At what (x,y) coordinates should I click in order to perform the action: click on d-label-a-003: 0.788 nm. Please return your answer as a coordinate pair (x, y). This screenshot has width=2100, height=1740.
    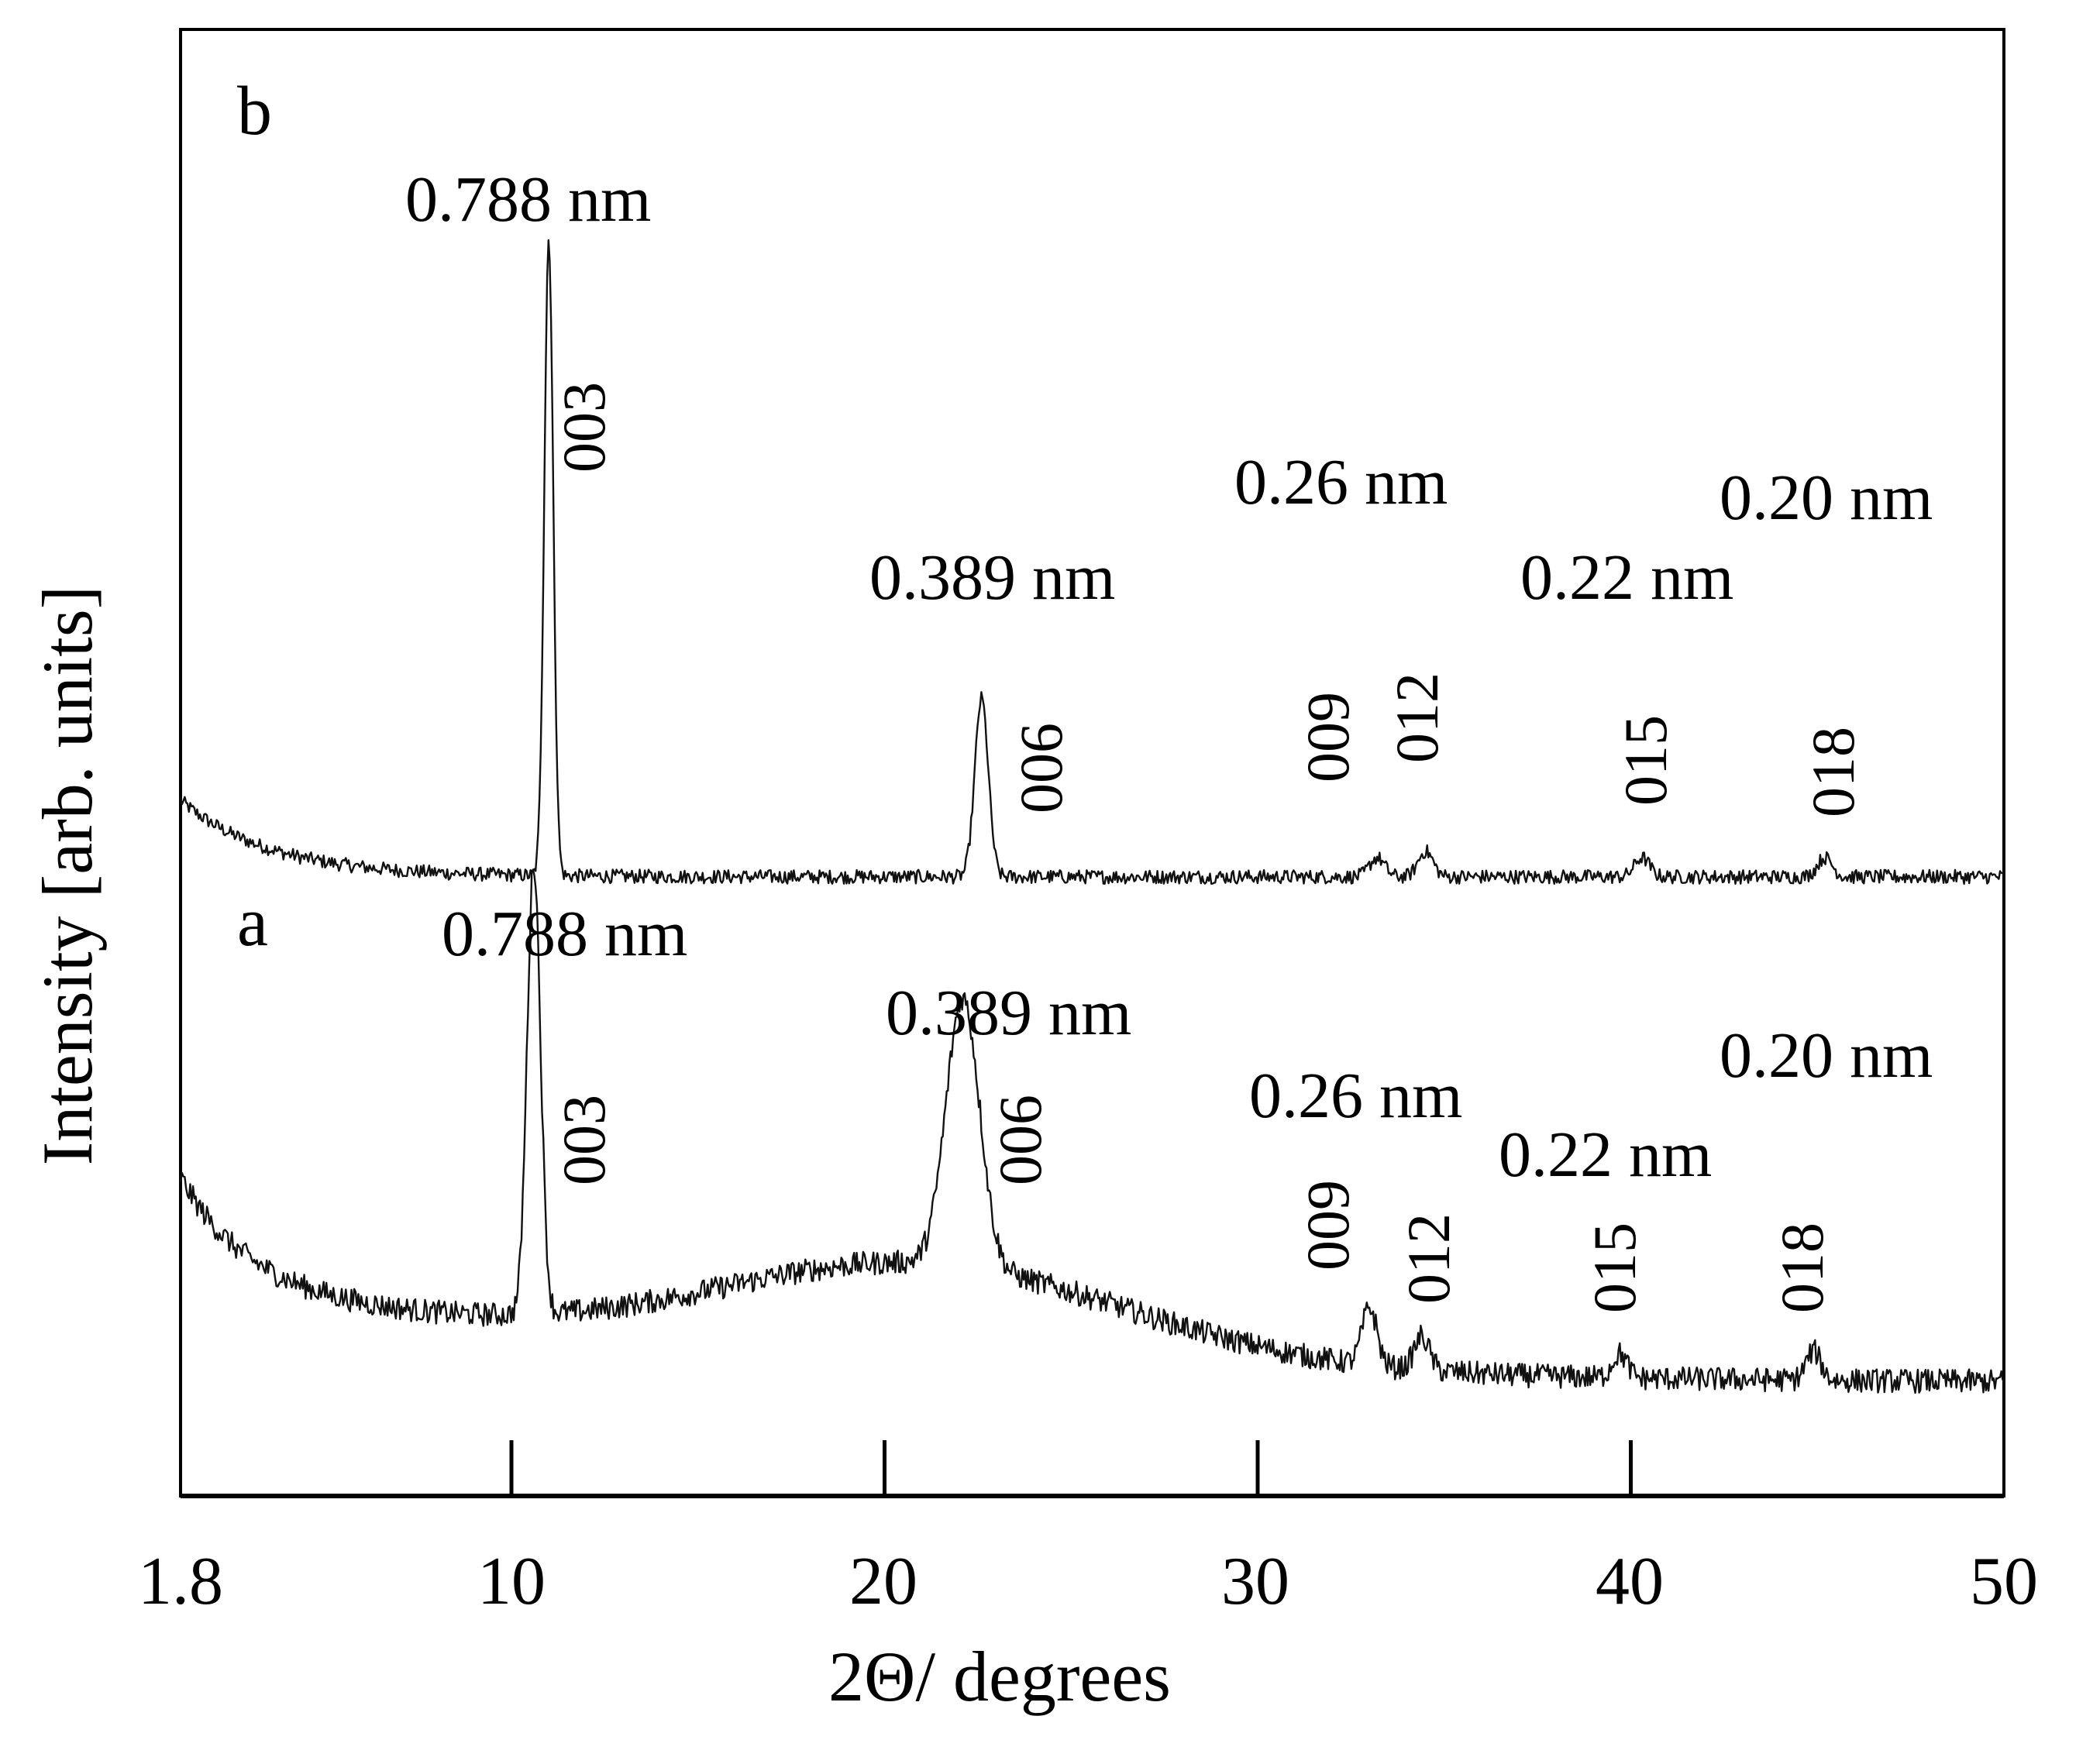
    Looking at the image, I should click on (565, 934).